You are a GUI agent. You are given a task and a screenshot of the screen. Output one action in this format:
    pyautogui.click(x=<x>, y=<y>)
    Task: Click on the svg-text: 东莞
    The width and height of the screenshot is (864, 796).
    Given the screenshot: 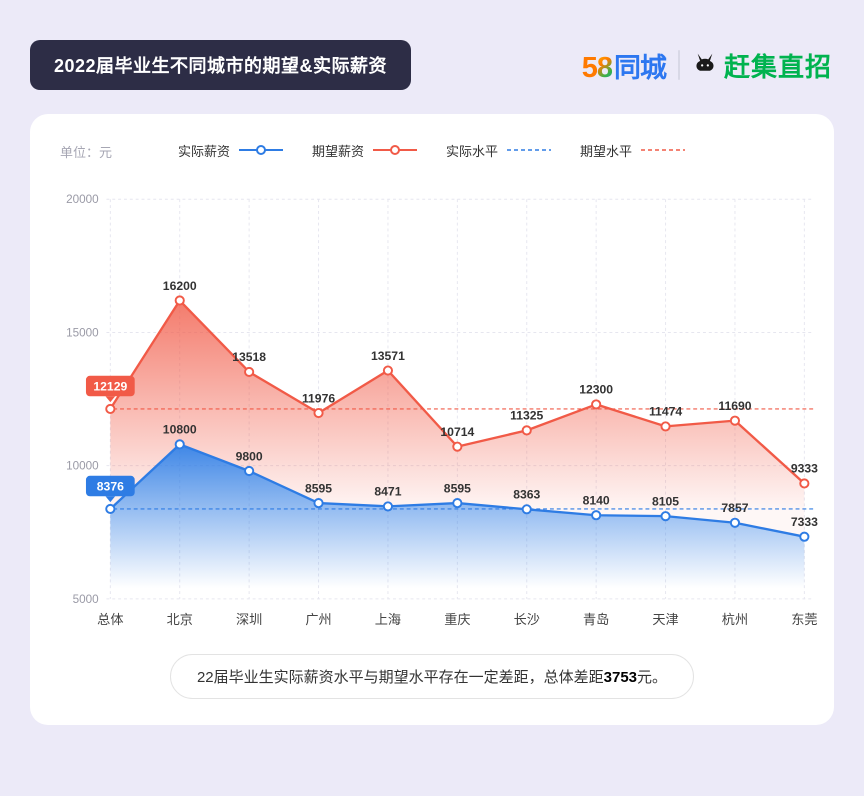 What is the action you would take?
    pyautogui.click(x=804, y=619)
    